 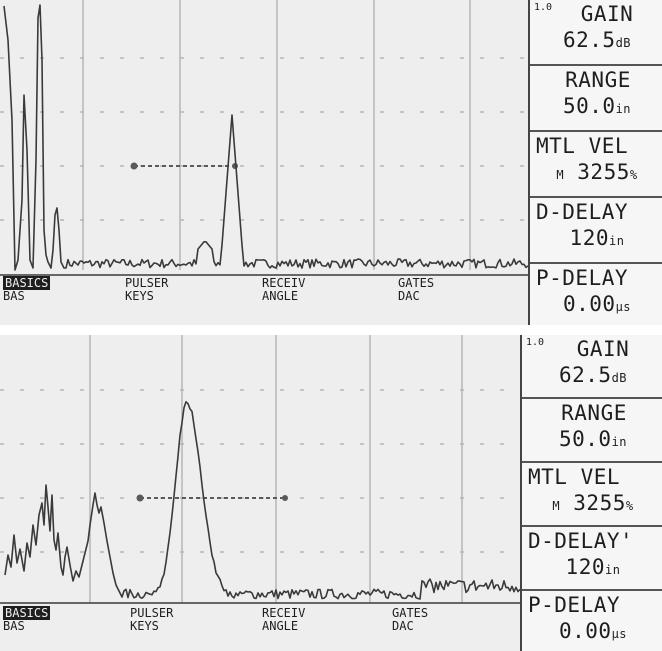 What do you see at coordinates (598, 212) in the screenshot?
I see `d-delay-label: D-DELAY` at bounding box center [598, 212].